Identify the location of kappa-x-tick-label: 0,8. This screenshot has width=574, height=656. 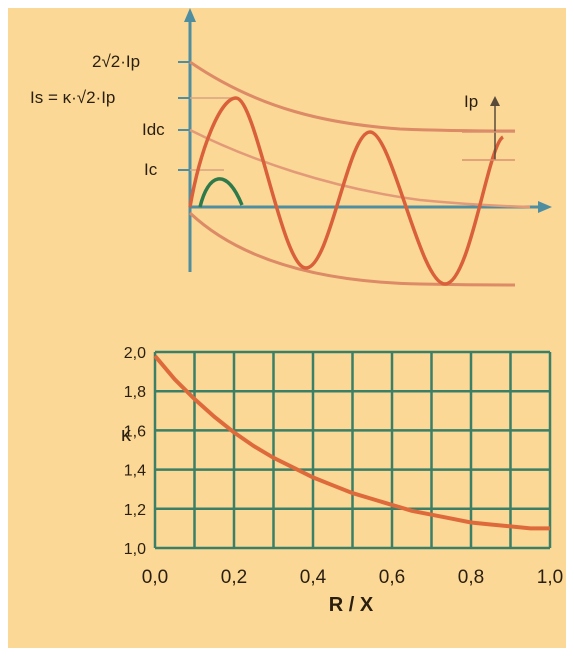
(471, 577).